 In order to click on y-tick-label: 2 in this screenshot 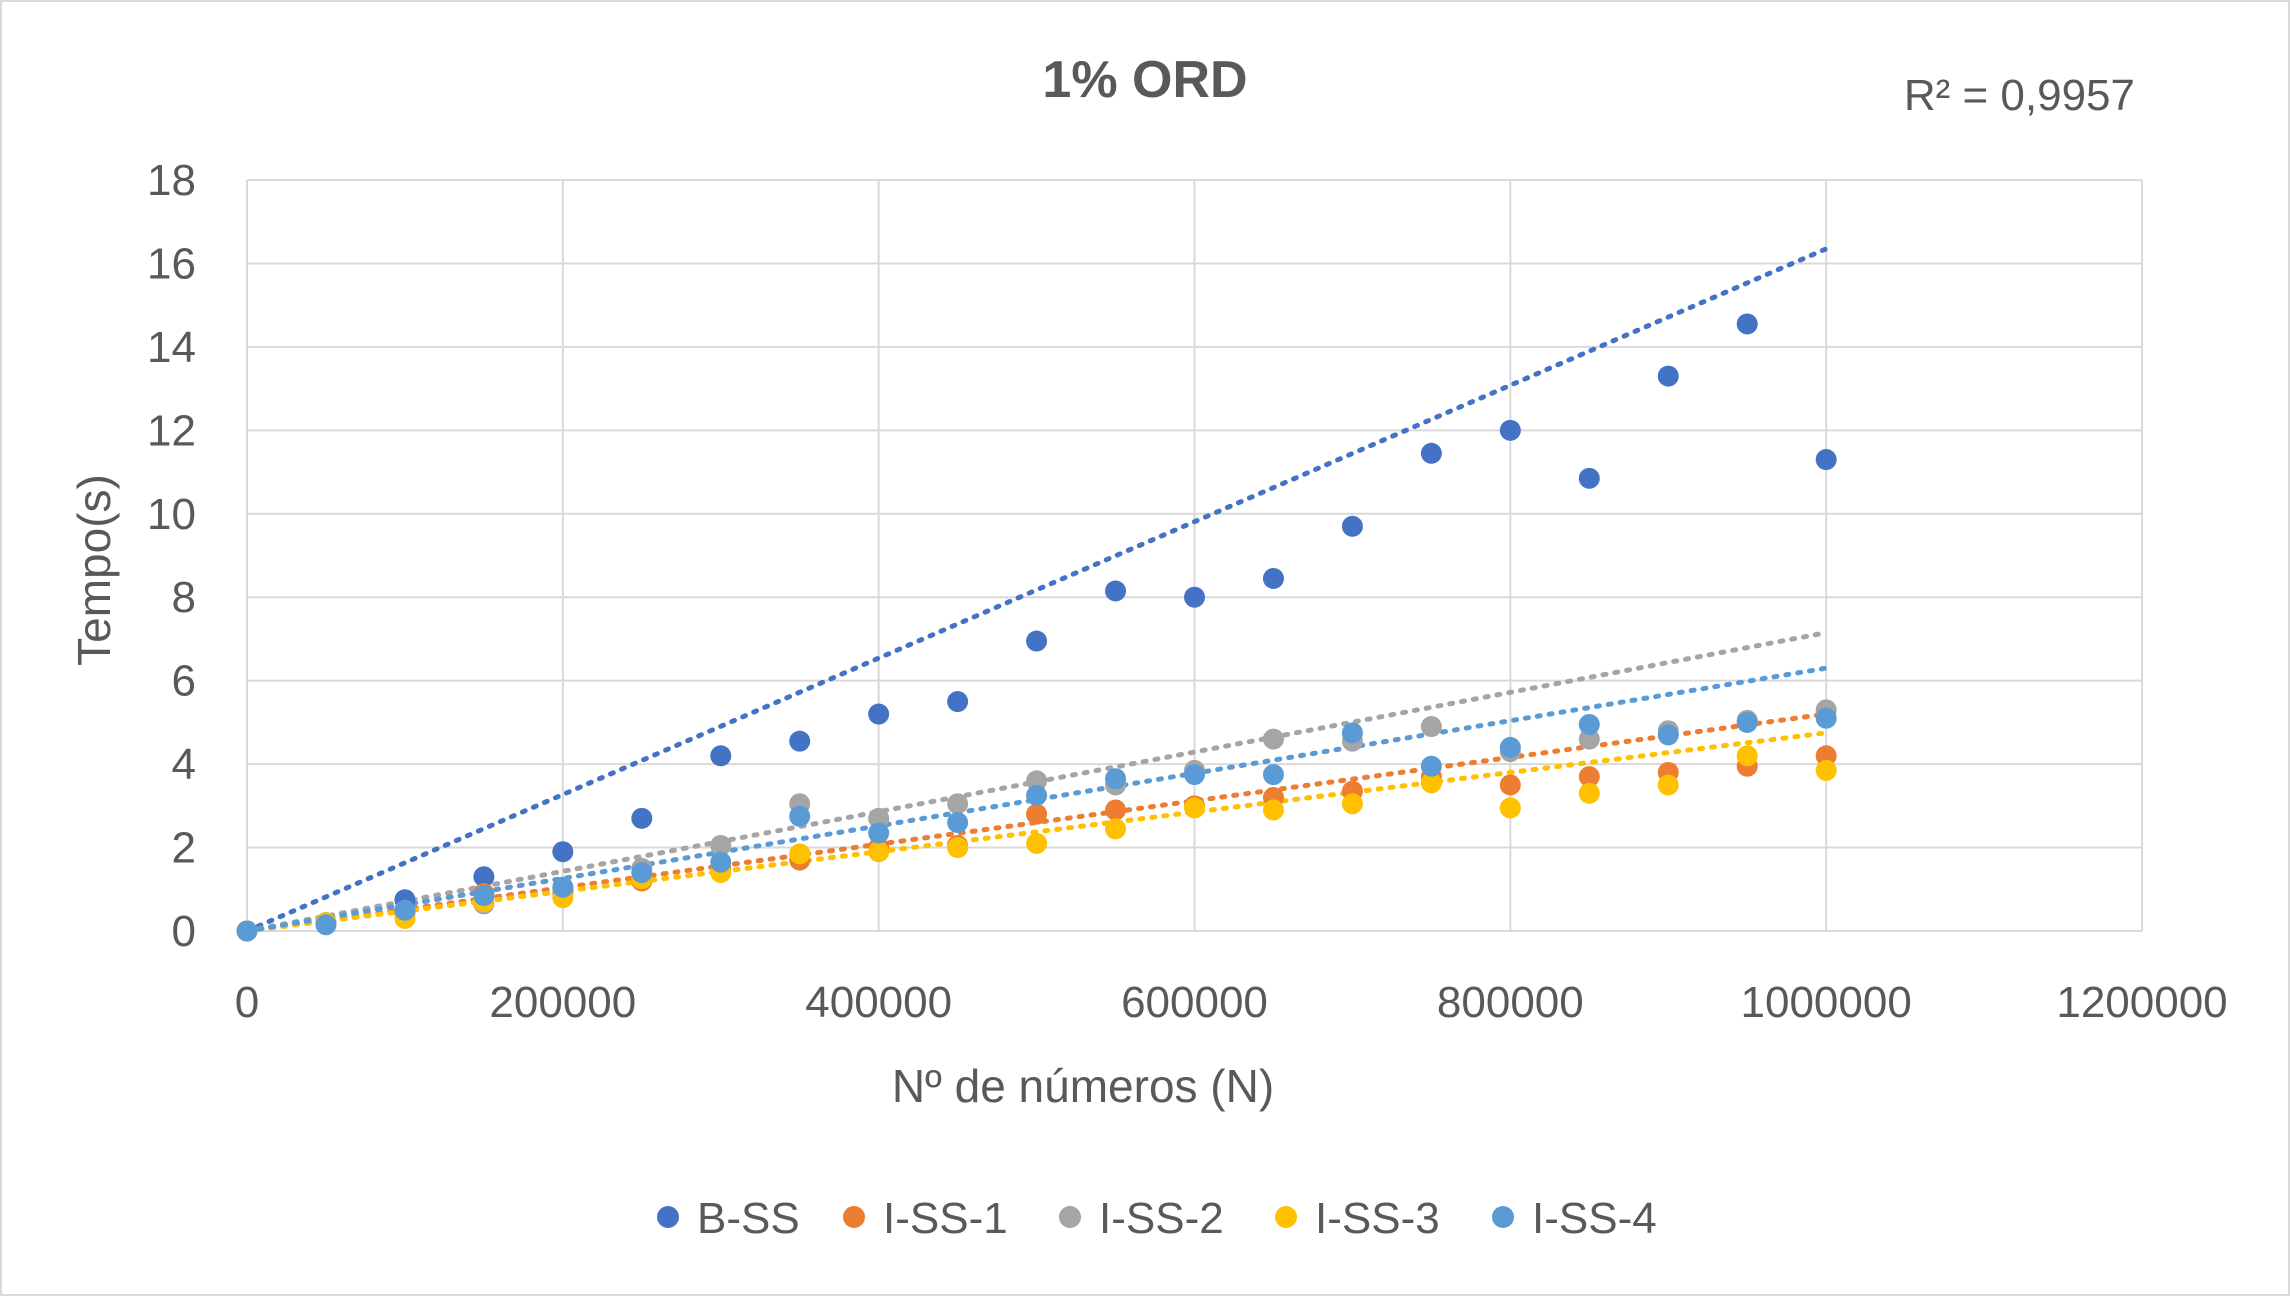, I will do `click(184, 848)`.